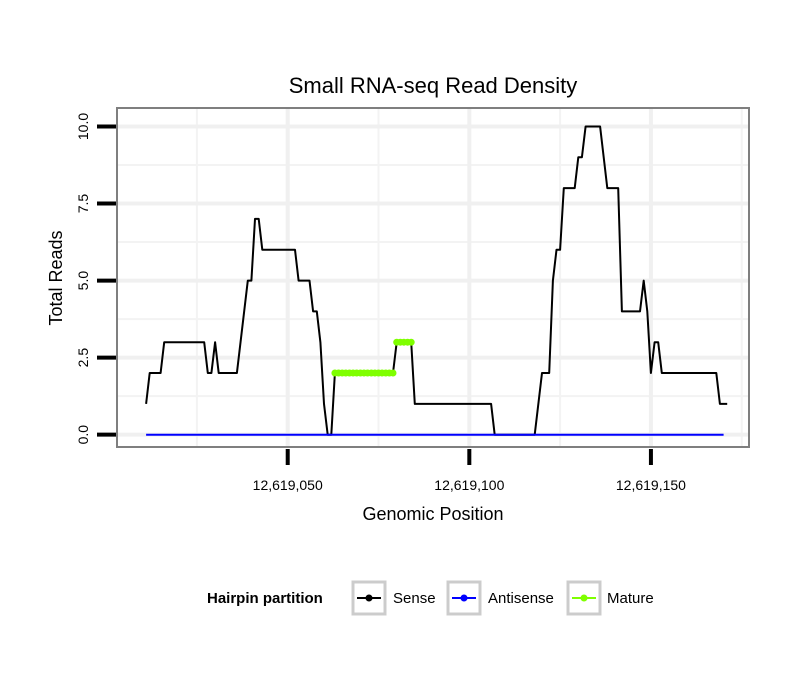 This screenshot has width=810, height=690. I want to click on legend-item-sense: Sense, so click(393, 598).